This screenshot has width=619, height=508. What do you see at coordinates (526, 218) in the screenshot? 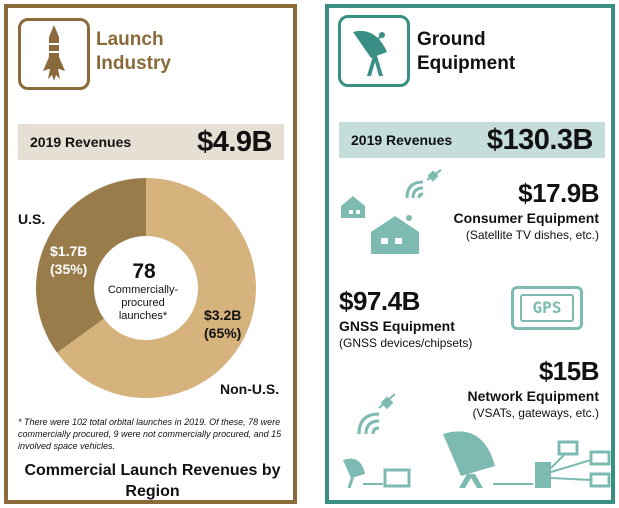
I see `consumer-name: Consumer Equipment` at bounding box center [526, 218].